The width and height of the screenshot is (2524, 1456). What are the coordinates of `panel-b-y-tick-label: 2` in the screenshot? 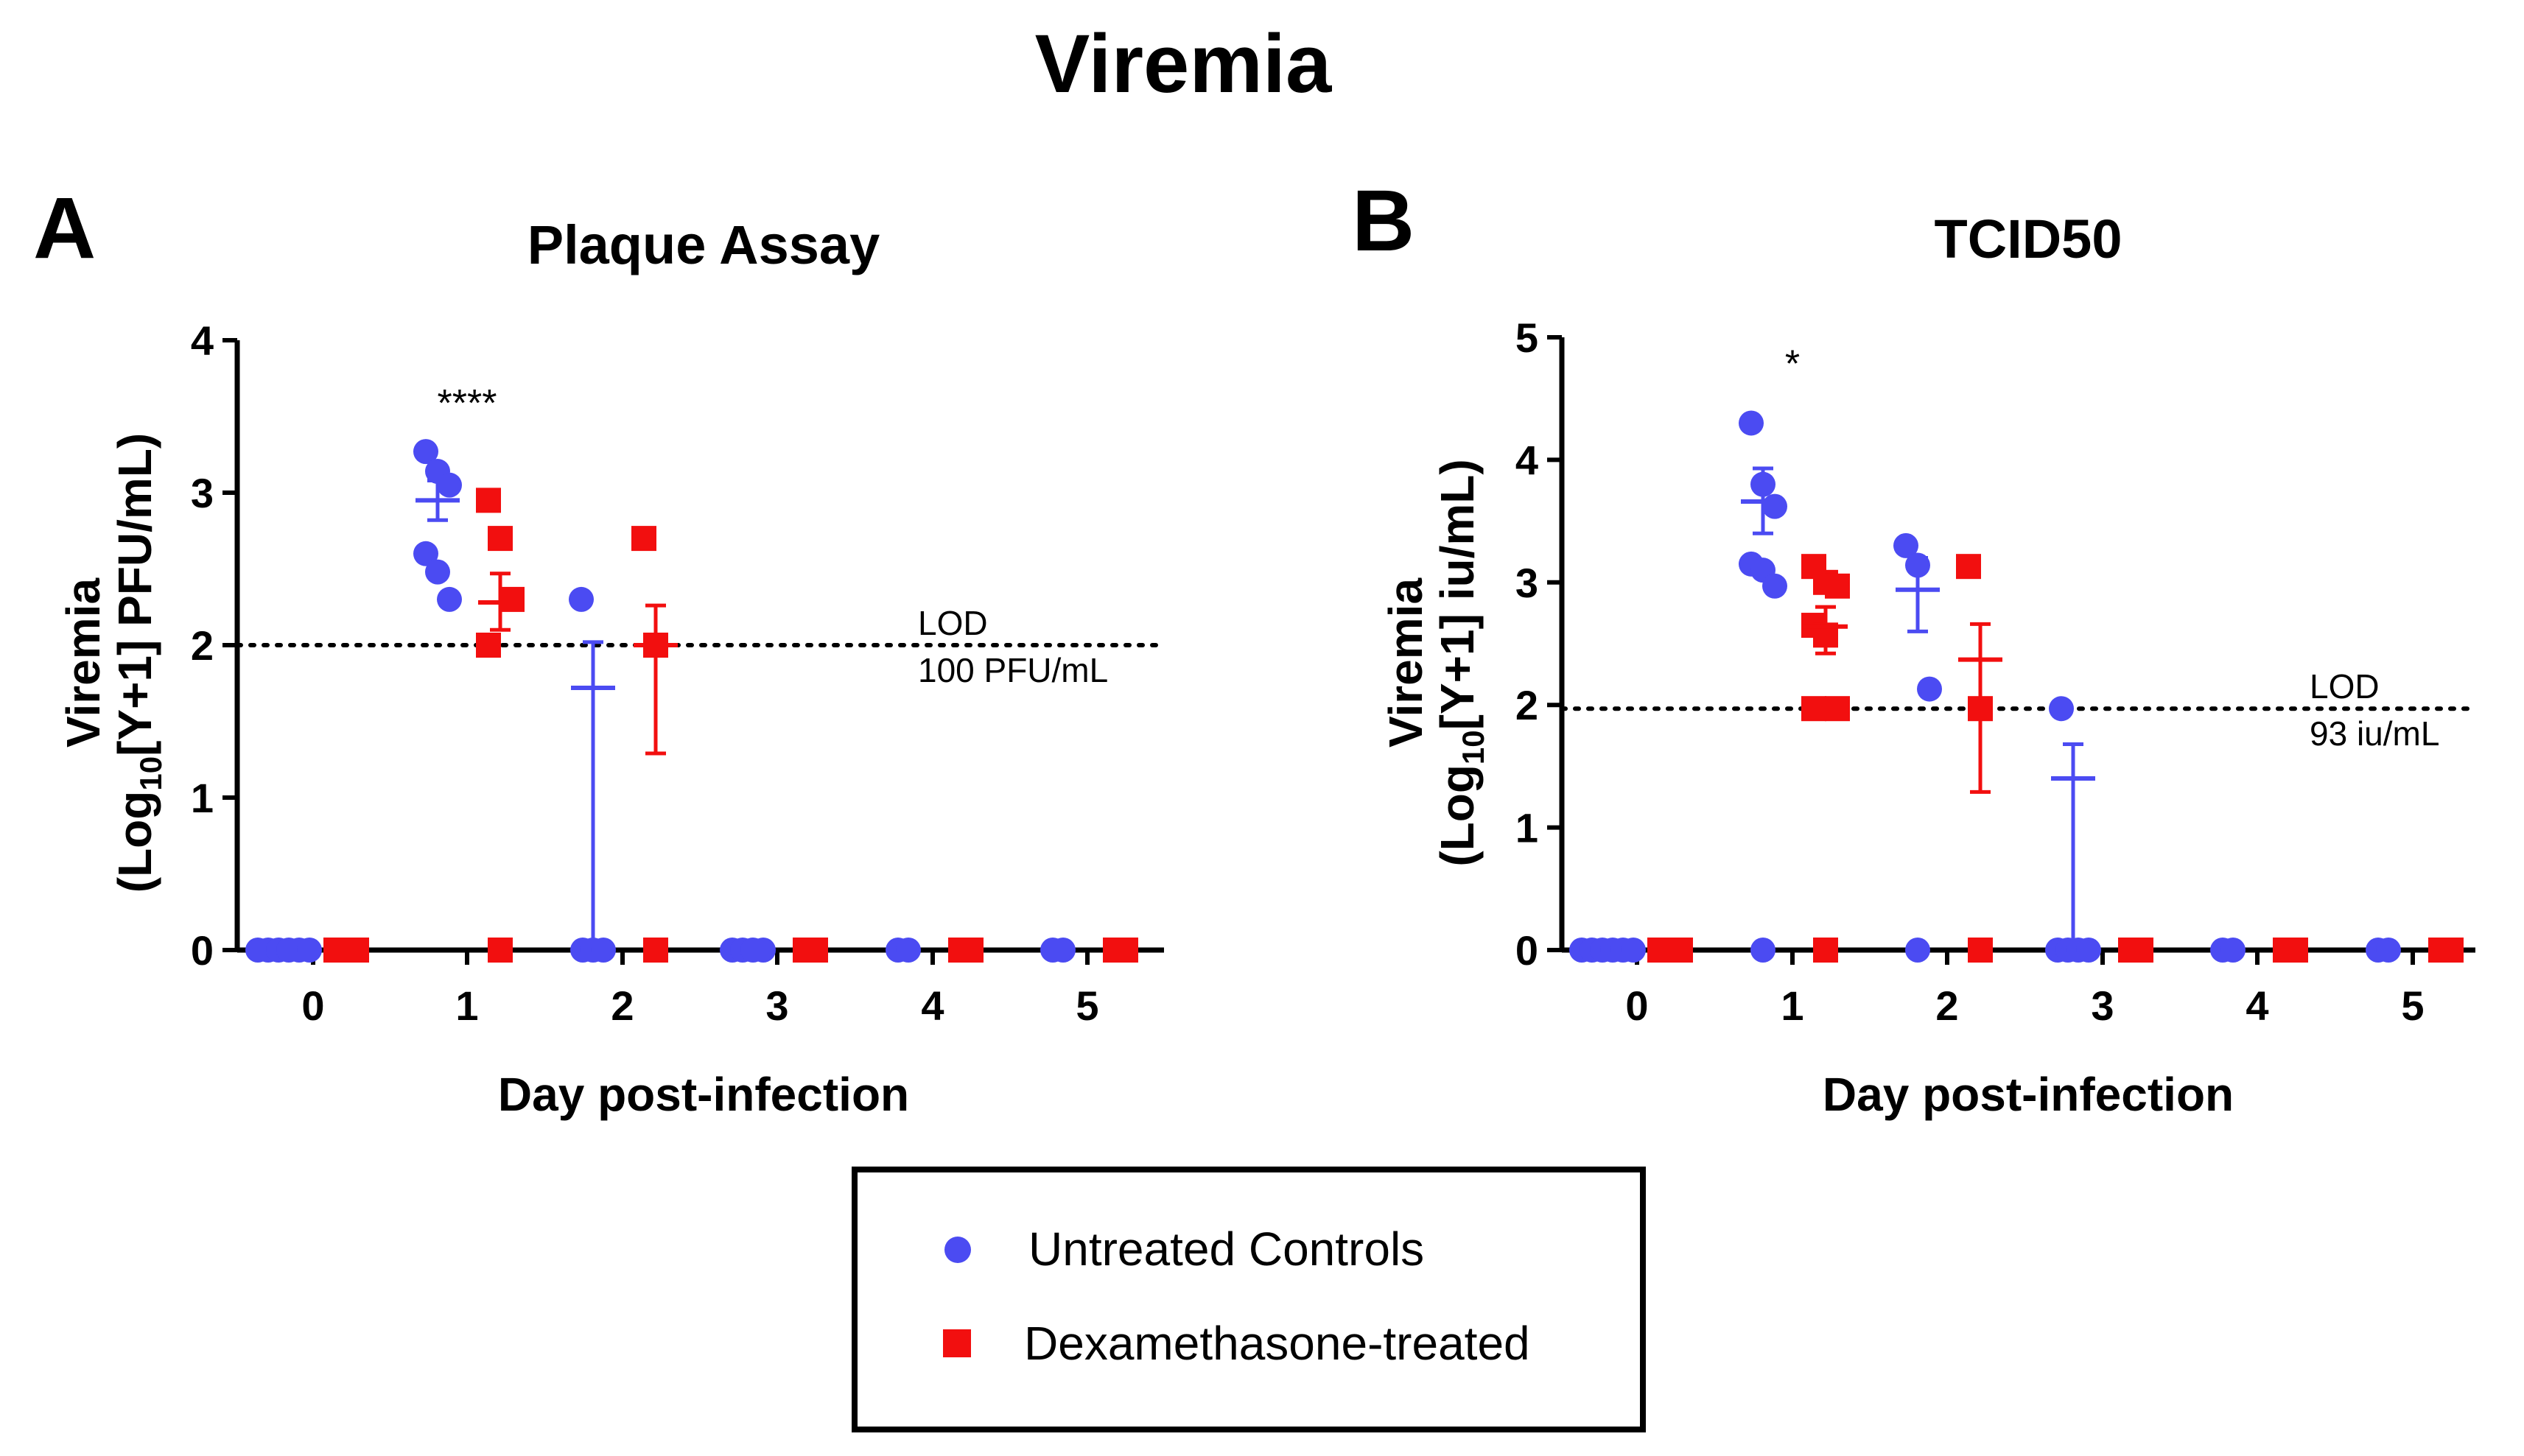 It's located at (1527, 705).